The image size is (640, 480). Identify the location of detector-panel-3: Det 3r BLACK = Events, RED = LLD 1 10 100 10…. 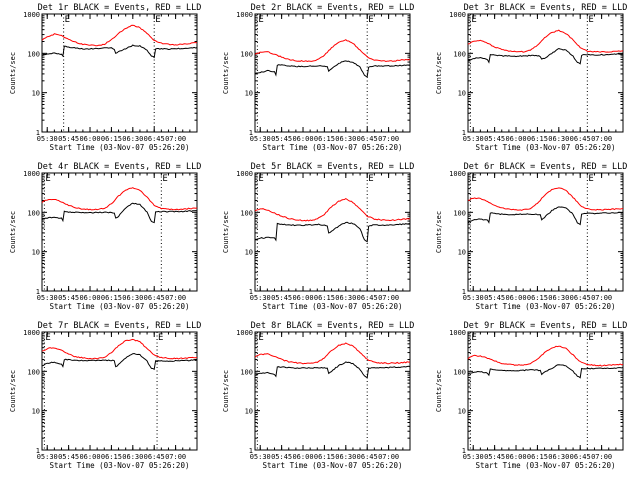
(531, 77).